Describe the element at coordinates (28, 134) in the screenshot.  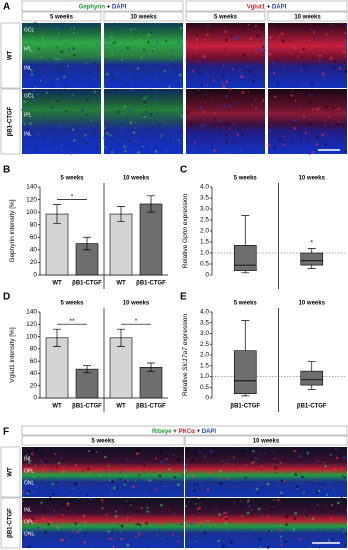
I see `layer-label: INL` at that location.